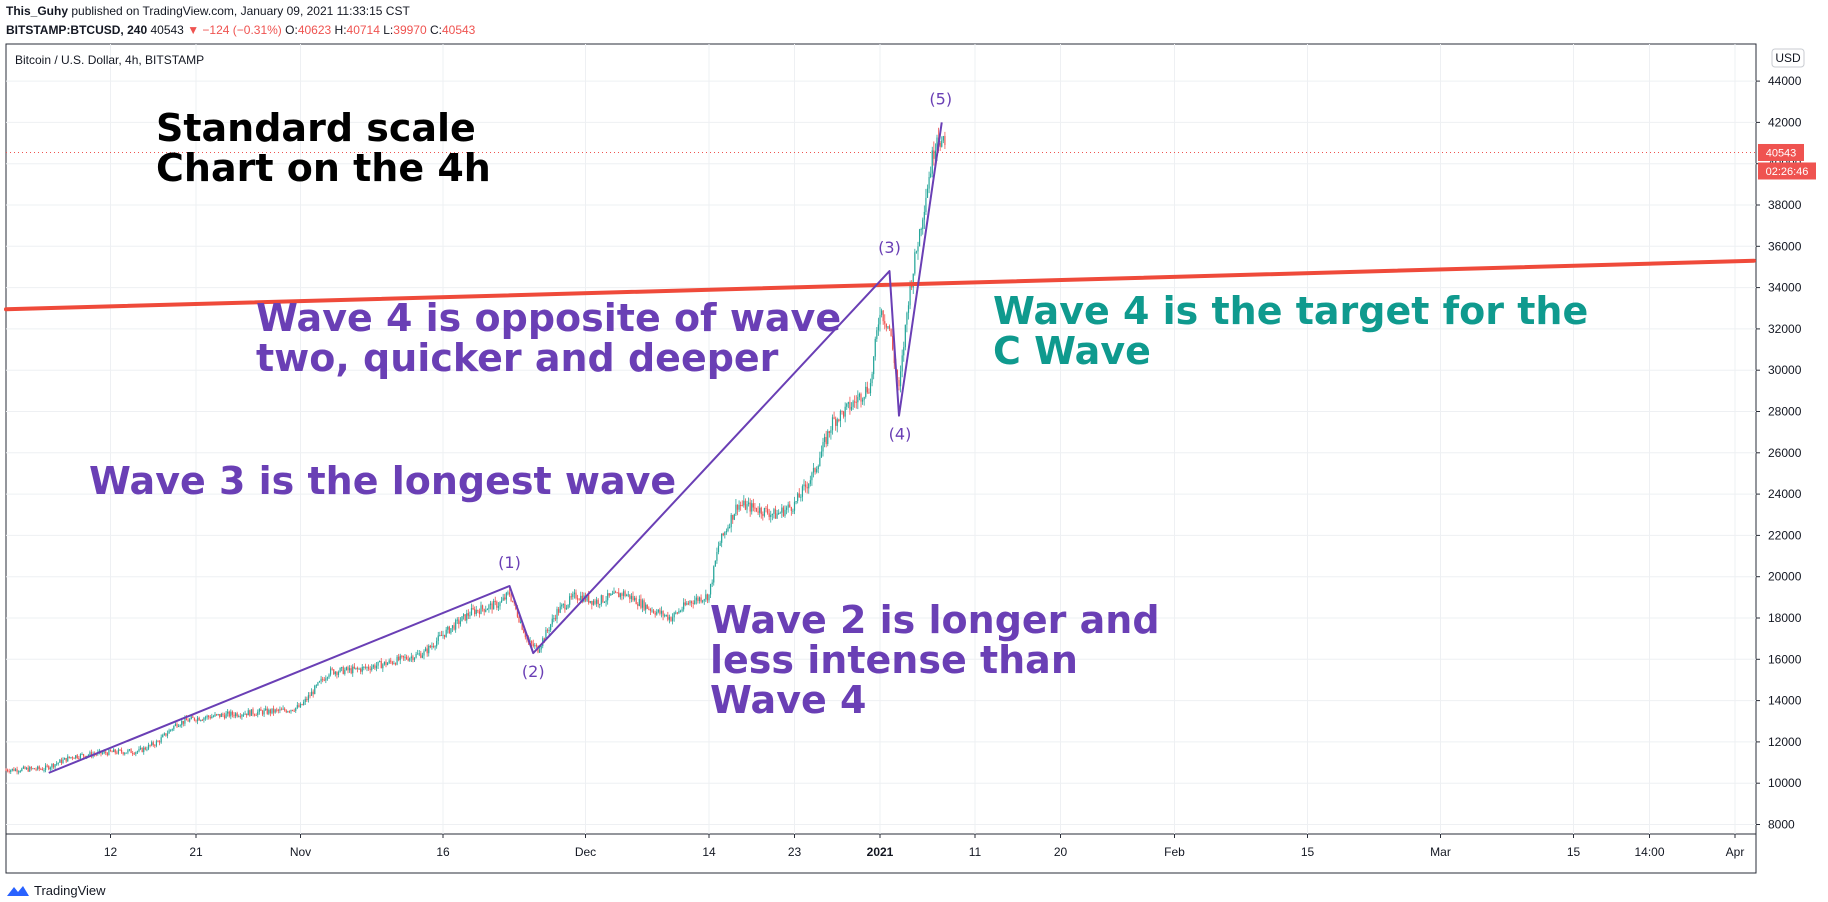 Image resolution: width=1828 pixels, height=902 pixels. I want to click on author-name: This_Guhy, so click(37, 11).